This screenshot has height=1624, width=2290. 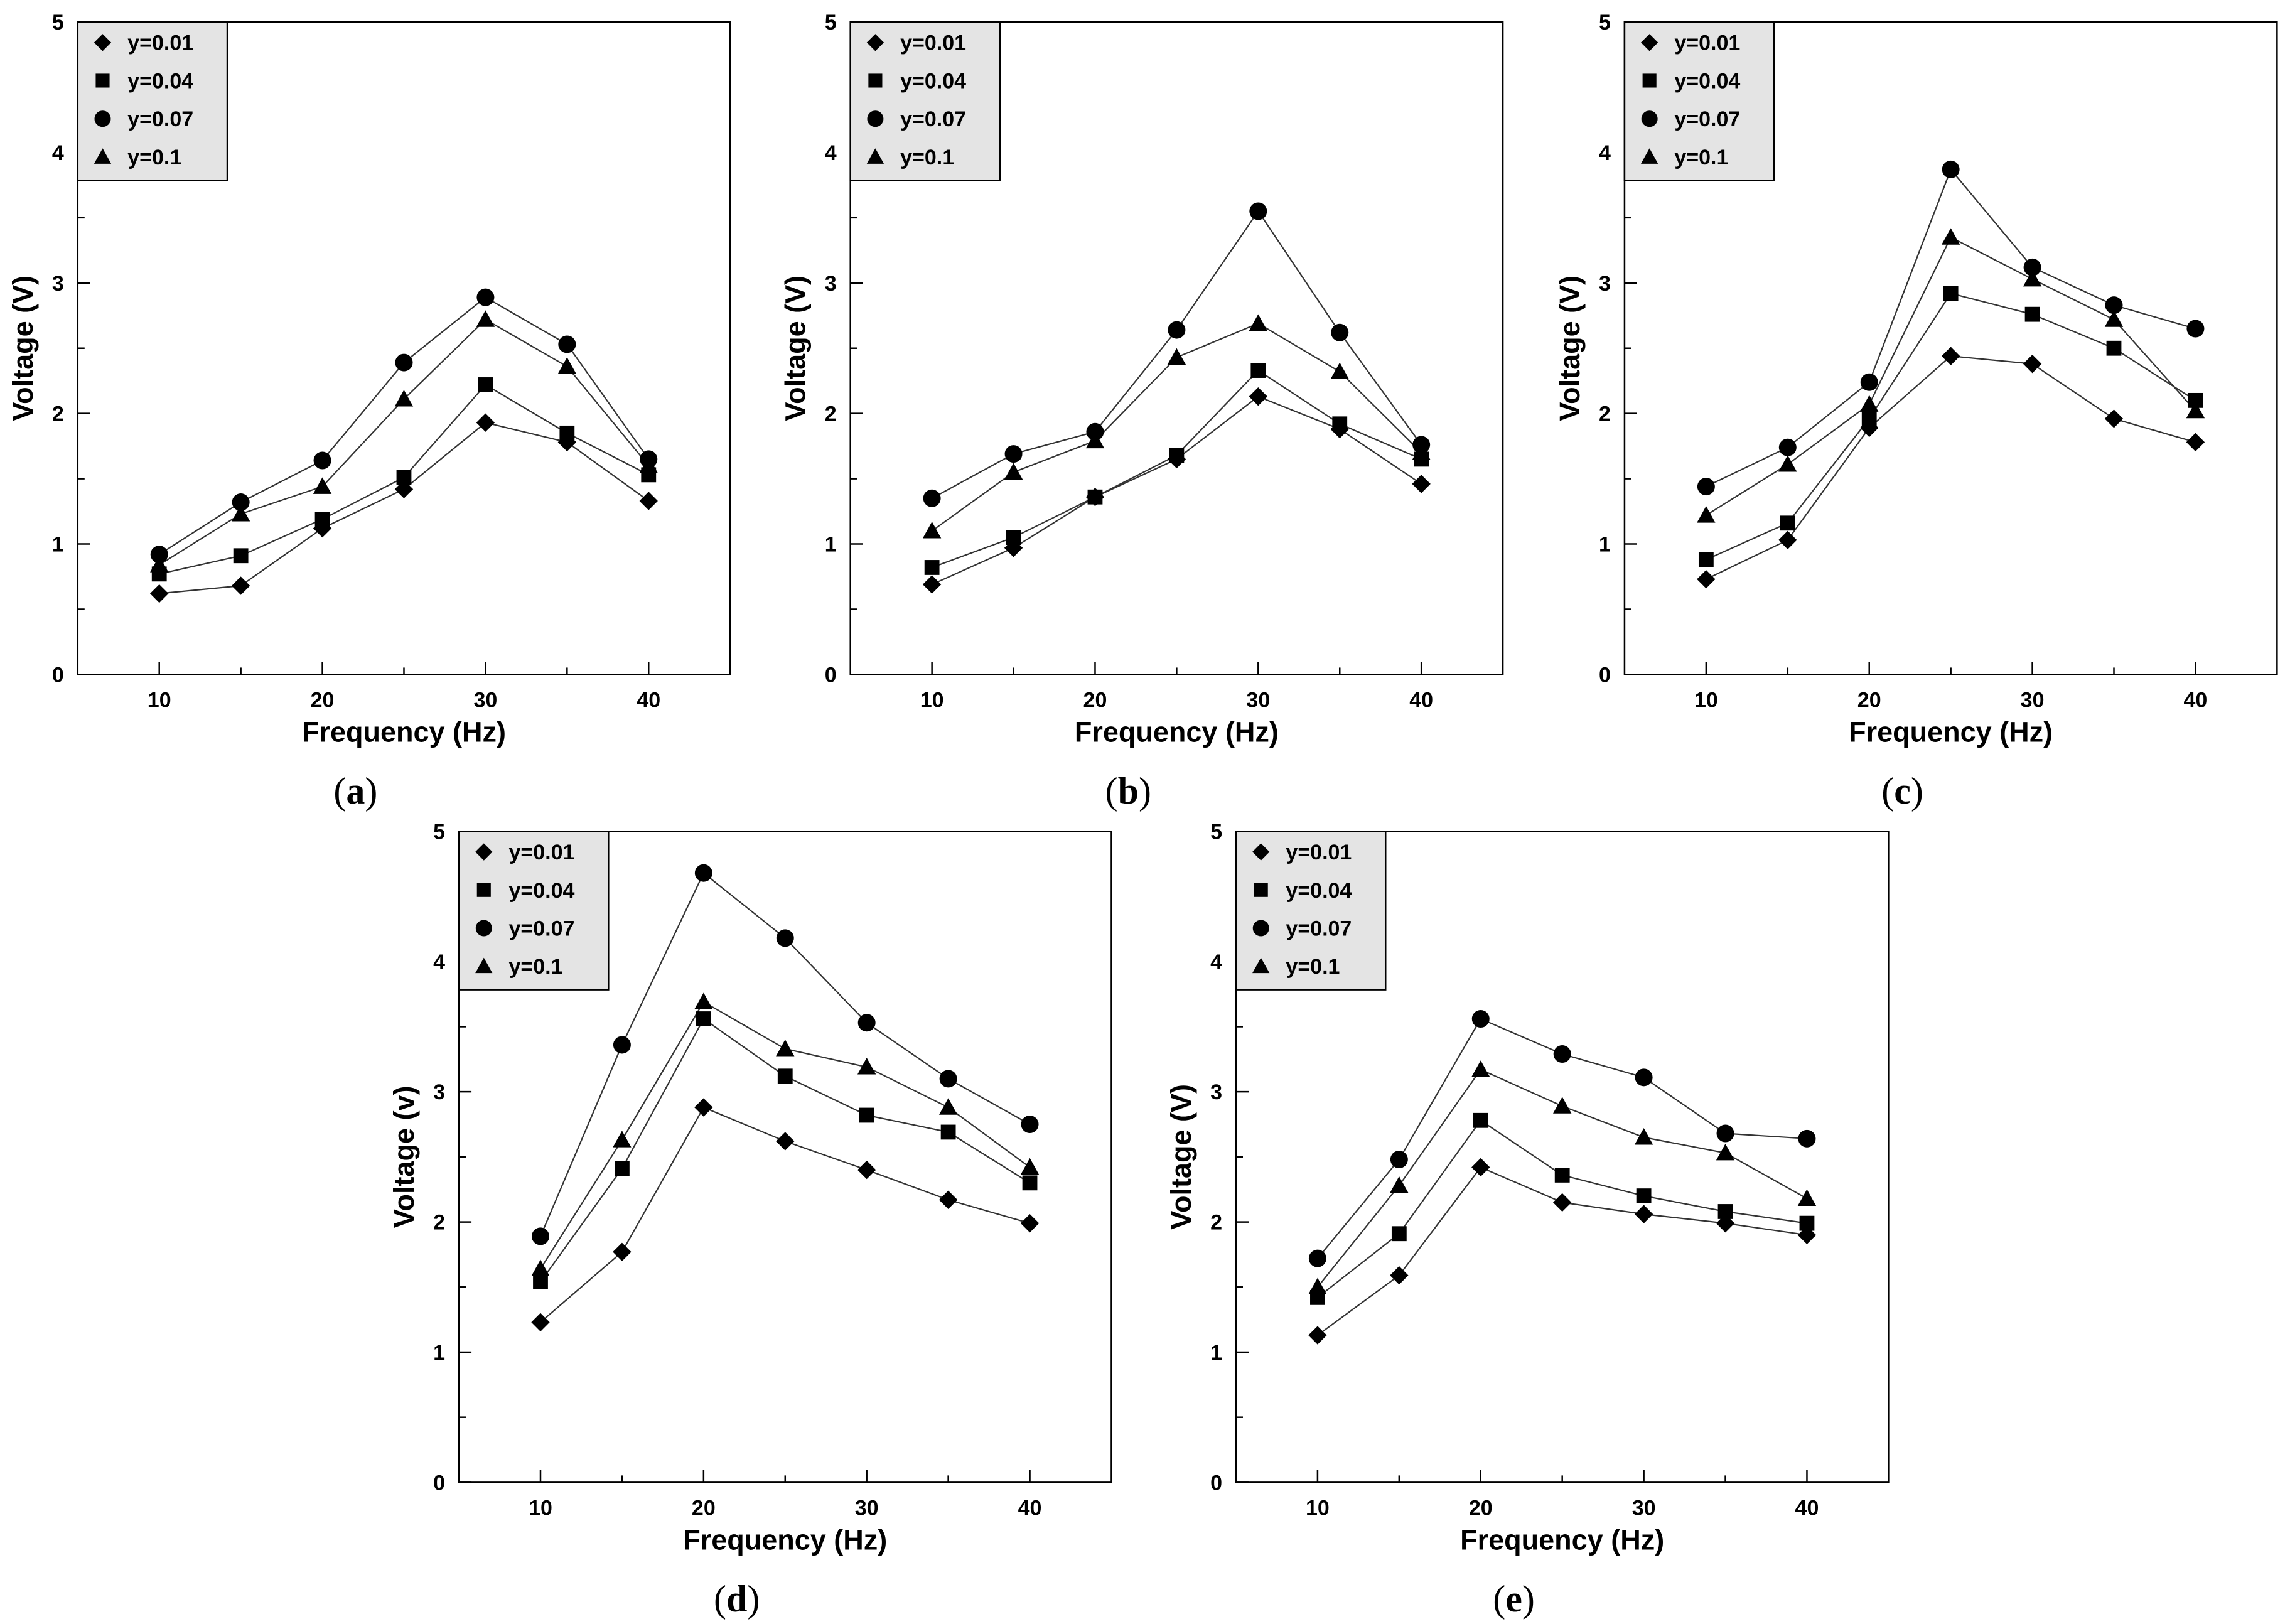 What do you see at coordinates (483, 890) in the screenshot?
I see `legend-marker-square` at bounding box center [483, 890].